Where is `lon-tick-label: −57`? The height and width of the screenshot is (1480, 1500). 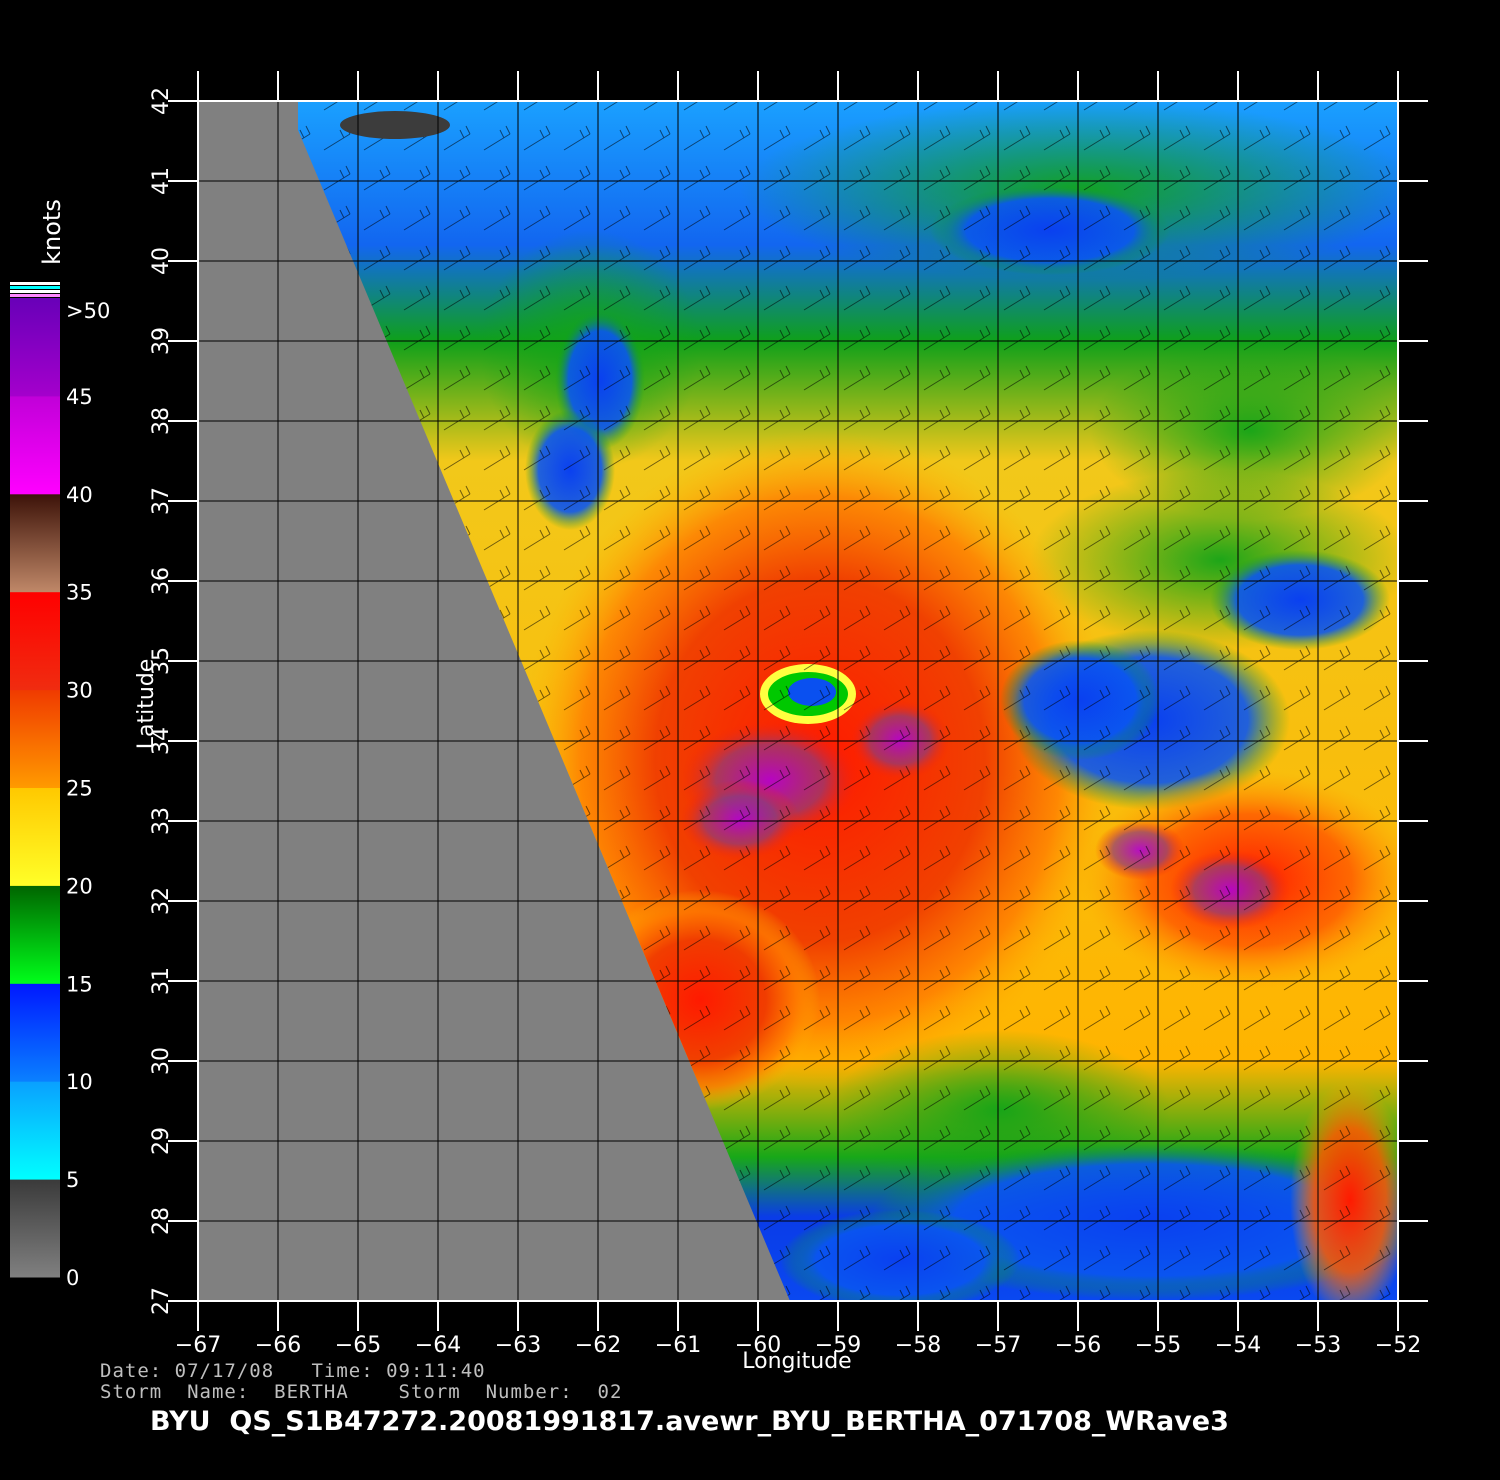
lon-tick-label: −57 is located at coordinates (998, 1345).